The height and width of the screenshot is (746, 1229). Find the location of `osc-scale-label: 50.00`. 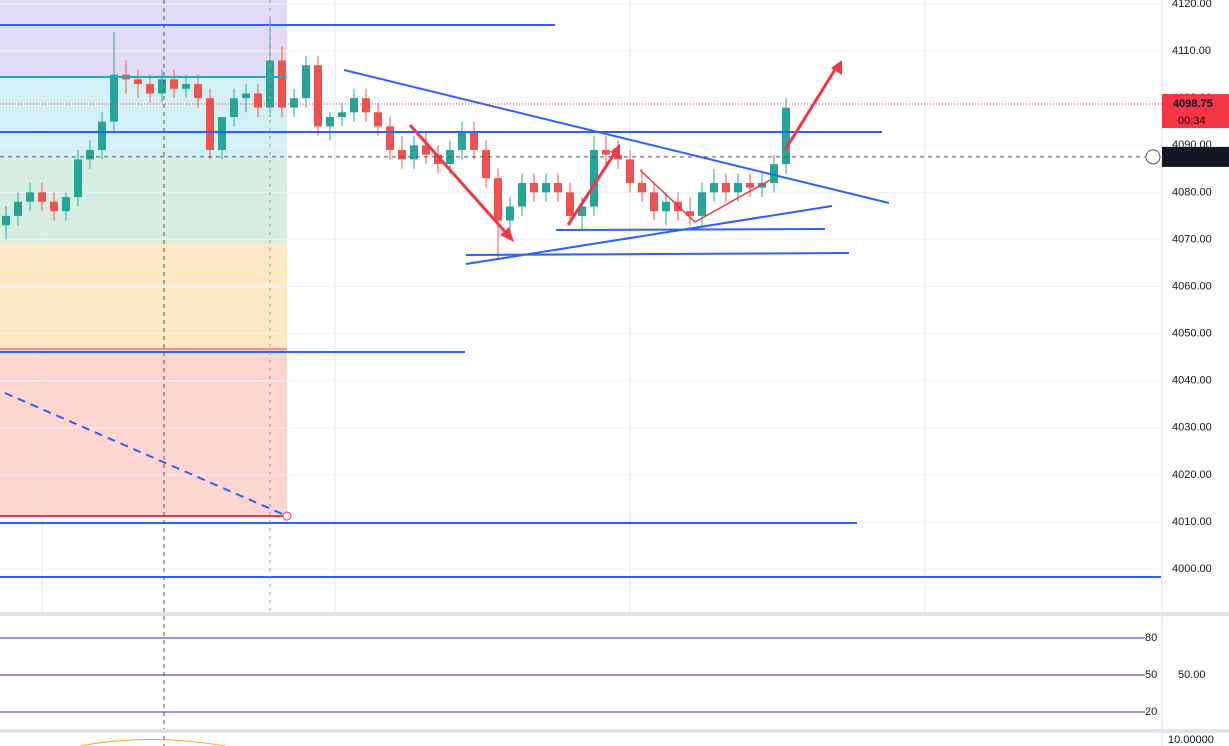

osc-scale-label: 50.00 is located at coordinates (1192, 675).